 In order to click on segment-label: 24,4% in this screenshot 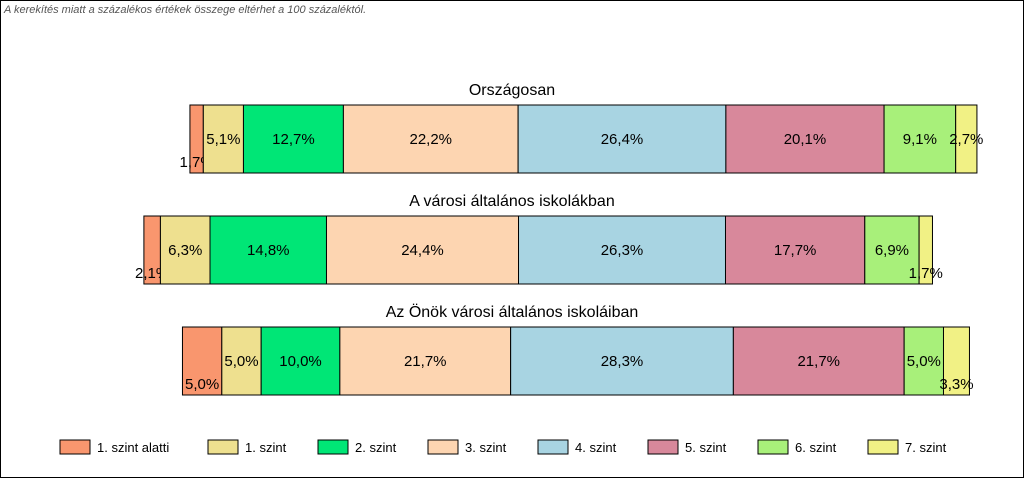, I will do `click(422, 250)`.